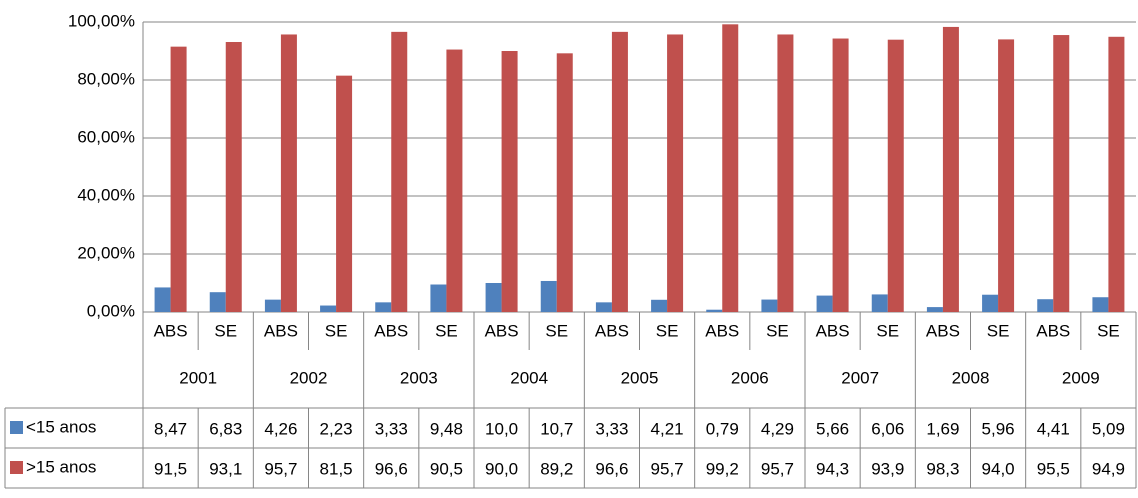 The image size is (1138, 498). I want to click on table-value: 10,0, so click(501, 428).